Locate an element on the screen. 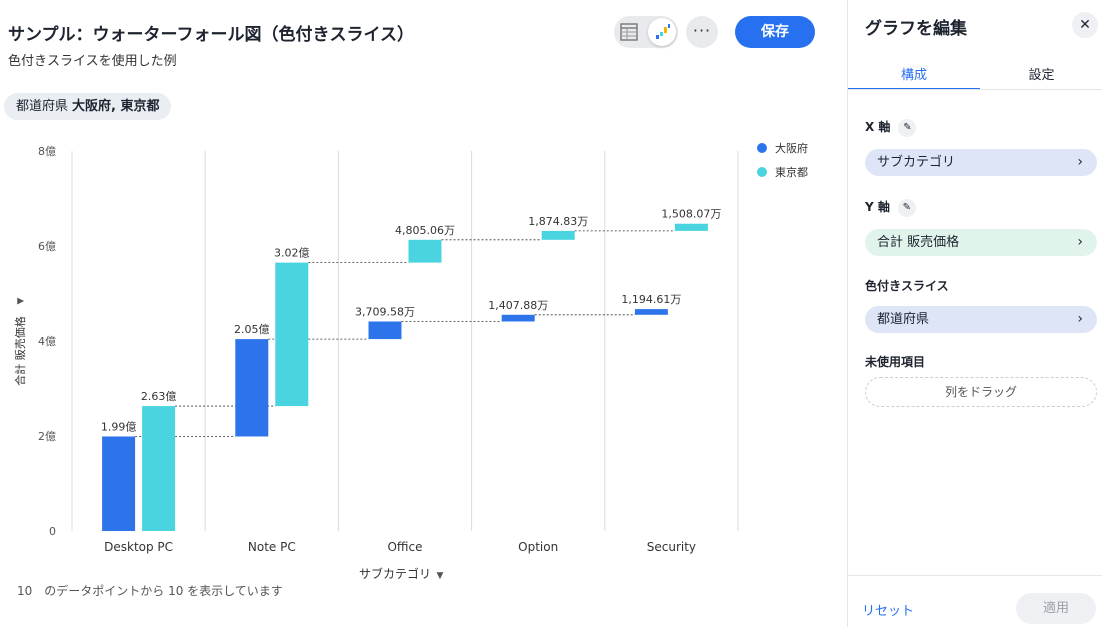  data-label: 2.05億 is located at coordinates (252, 329).